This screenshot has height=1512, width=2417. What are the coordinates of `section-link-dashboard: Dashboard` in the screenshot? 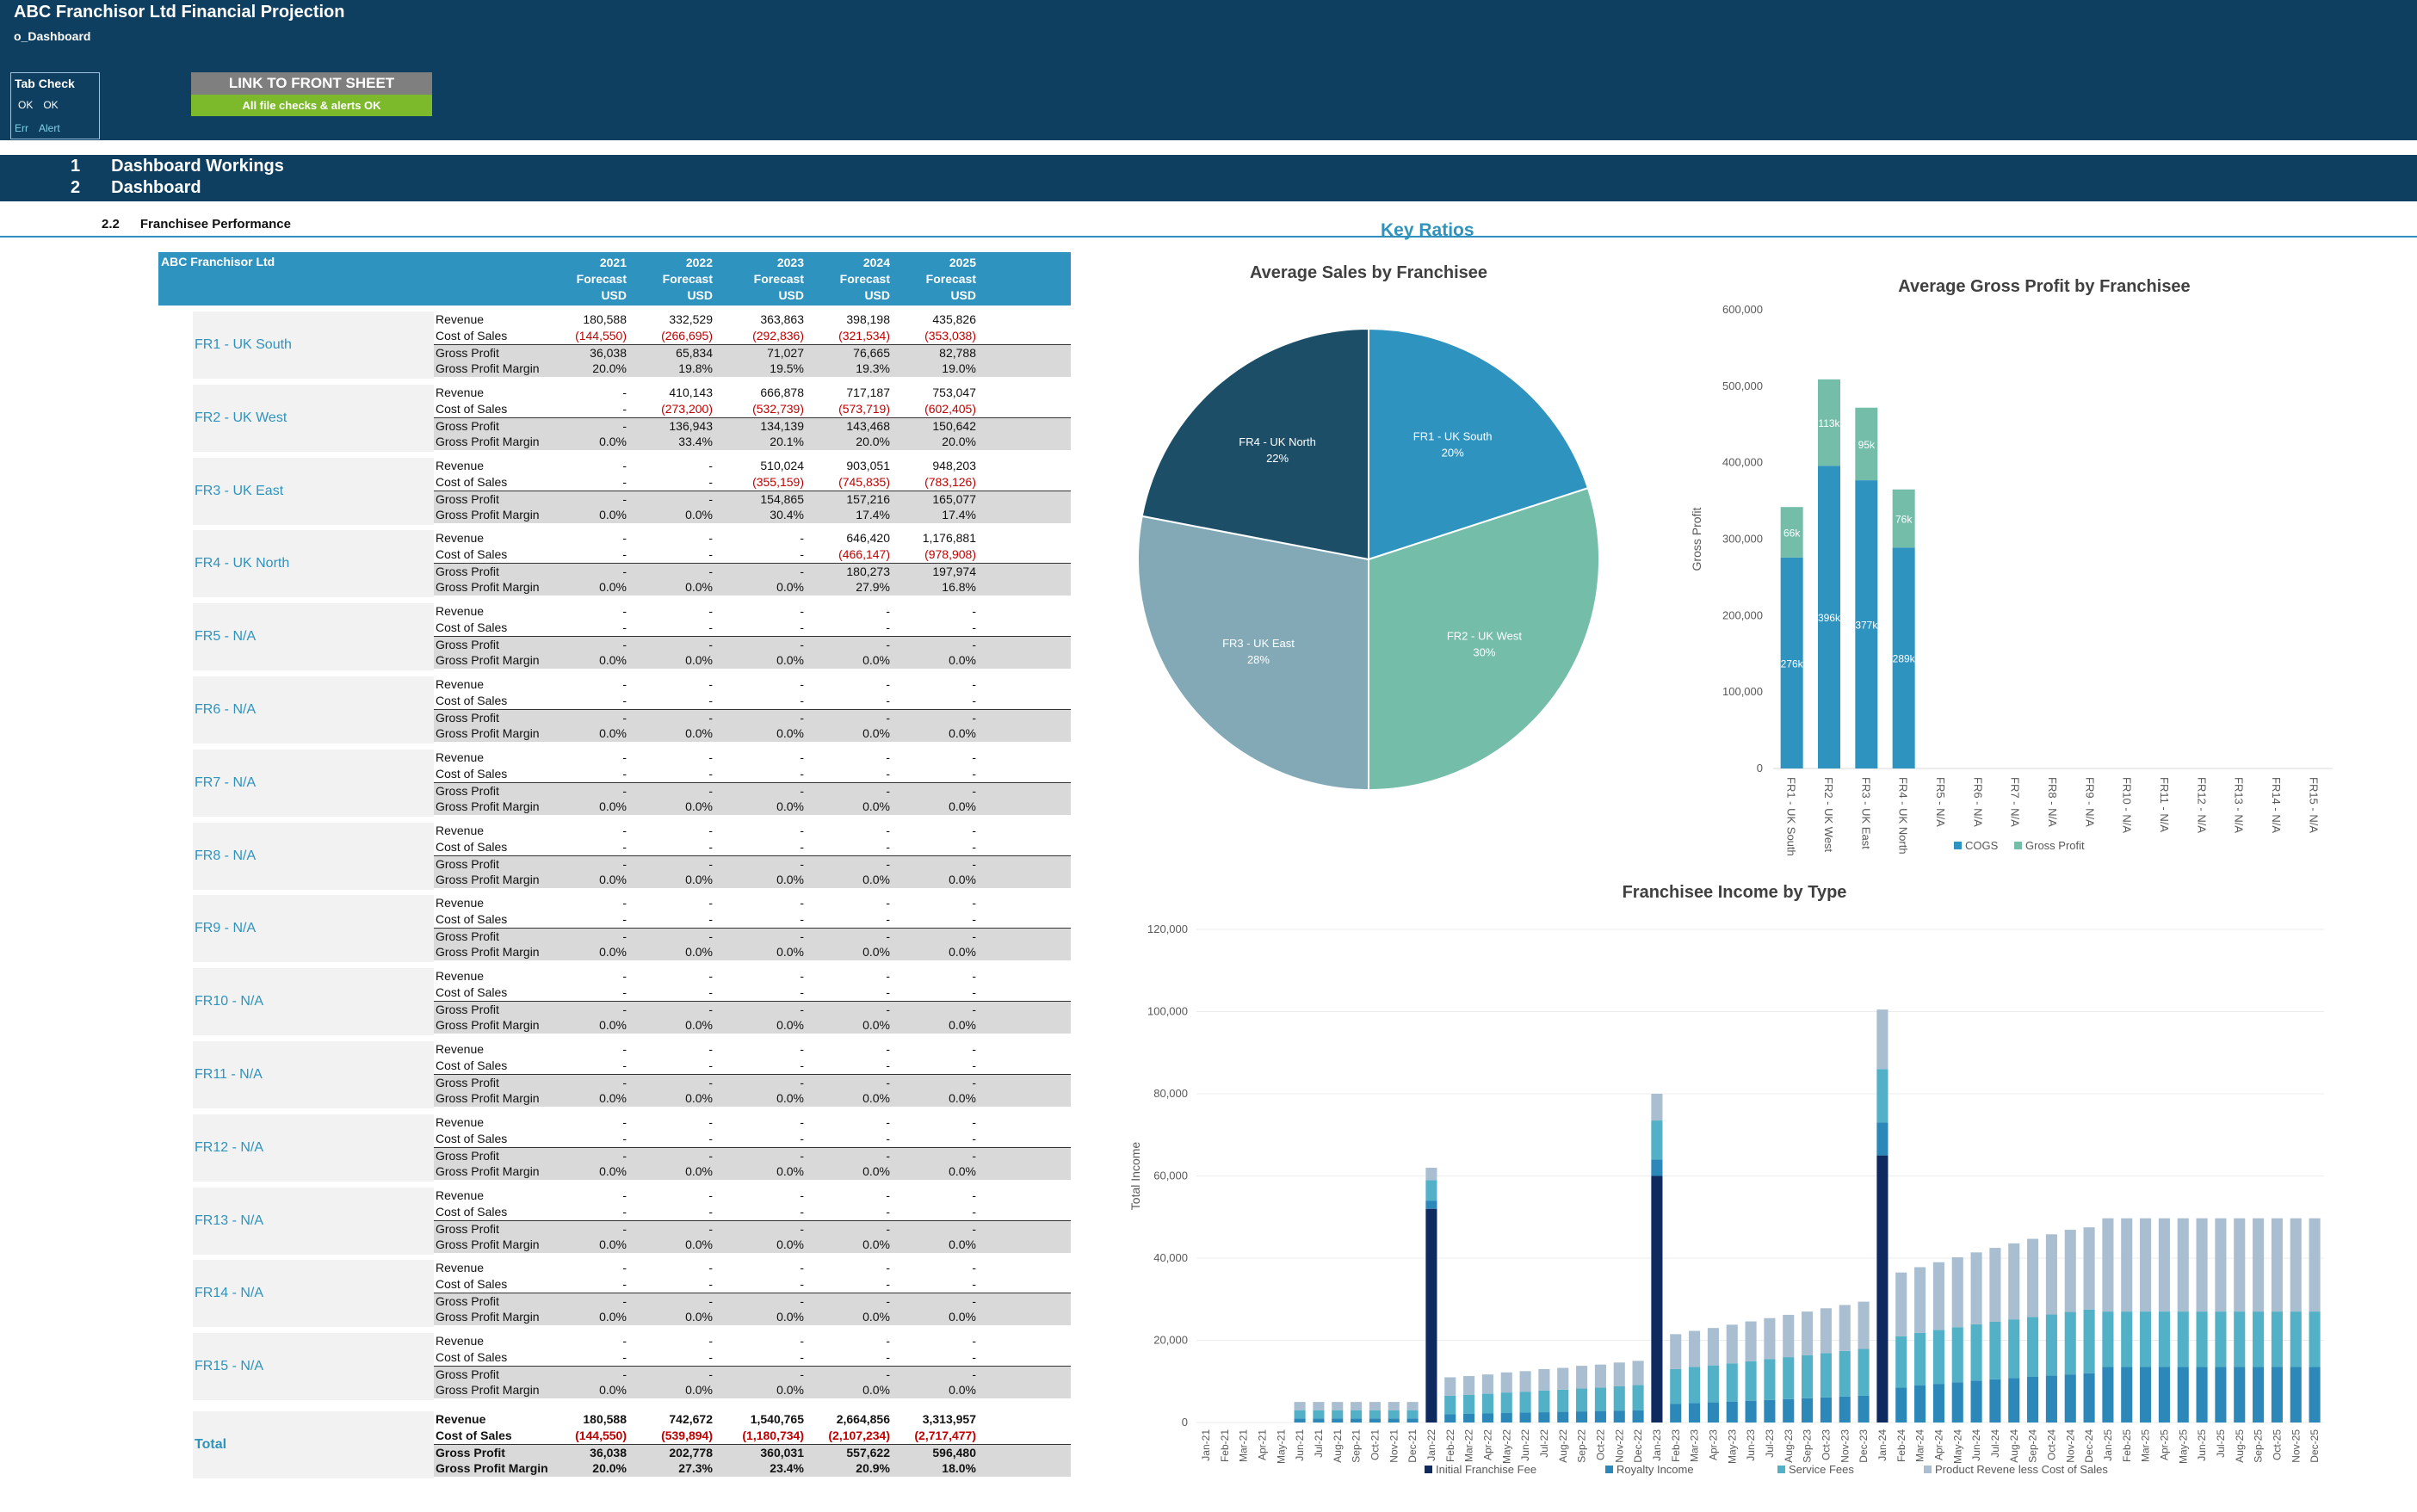 It's located at (156, 187).